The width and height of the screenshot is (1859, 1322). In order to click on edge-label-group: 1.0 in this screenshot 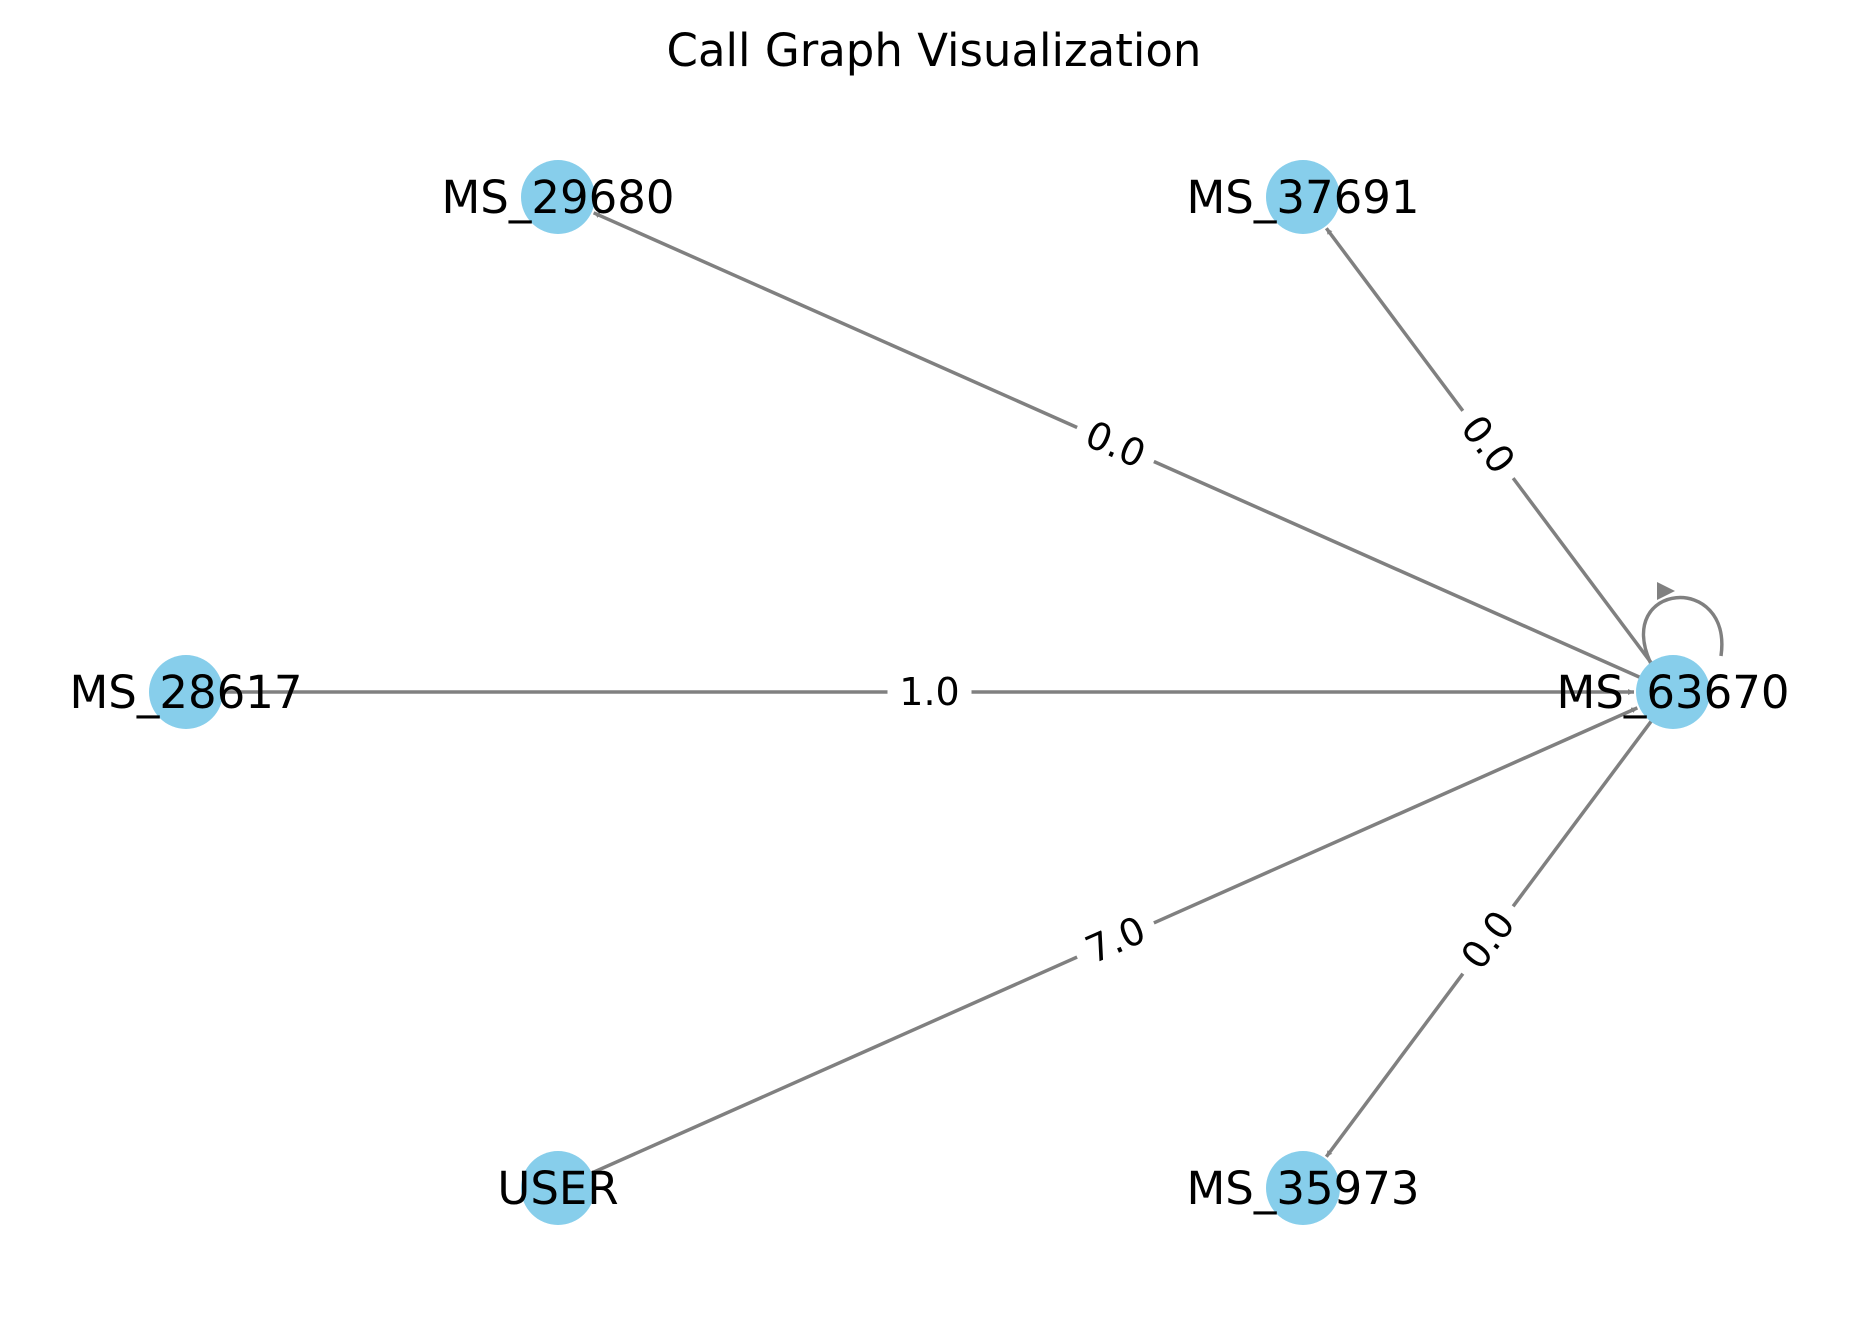, I will do `click(929, 692)`.